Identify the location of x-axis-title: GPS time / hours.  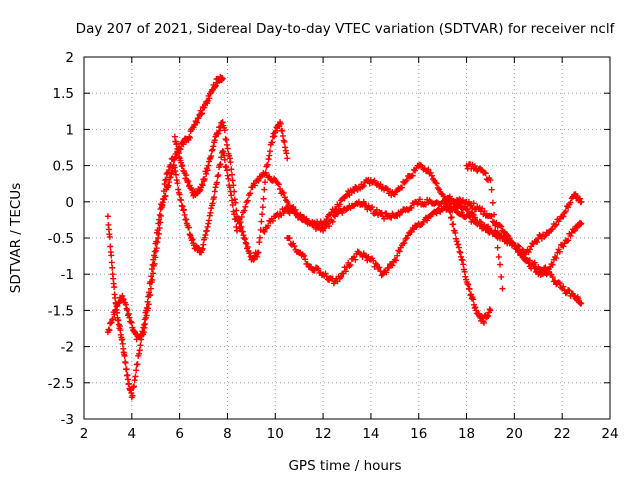
(344, 466).